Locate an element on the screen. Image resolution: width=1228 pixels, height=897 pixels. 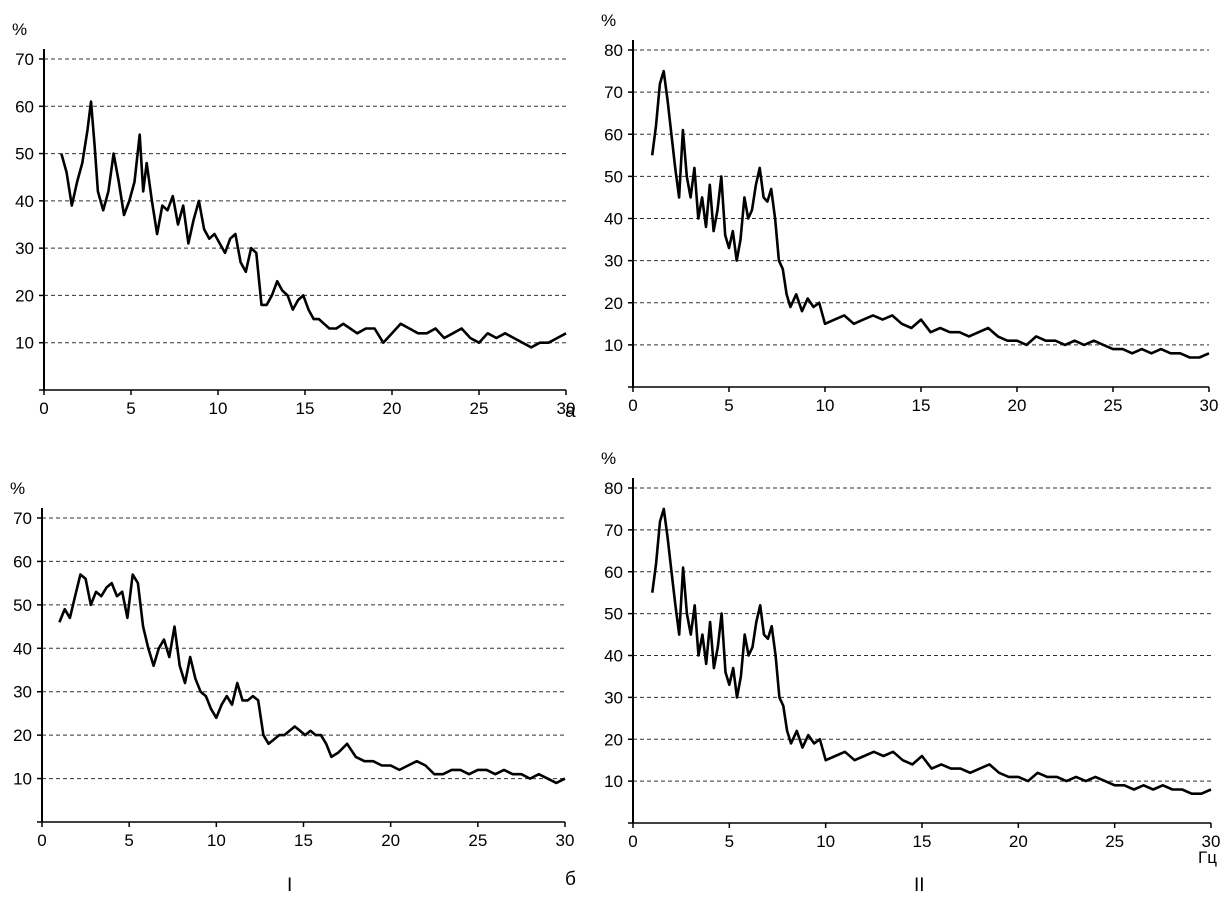
column-label-right: II is located at coordinates (919, 885).